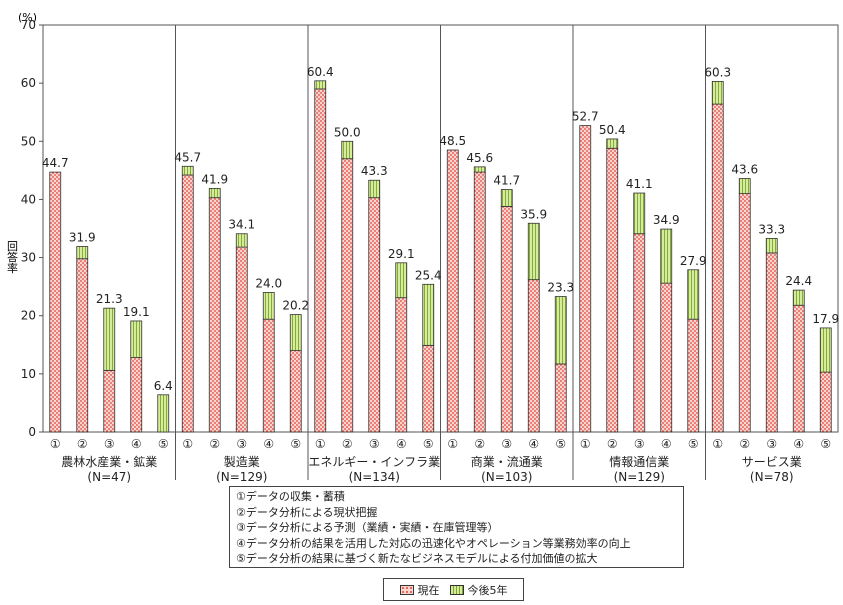 The height and width of the screenshot is (605, 843). What do you see at coordinates (109, 477) in the screenshot?
I see `group-n-label: (N=47)` at bounding box center [109, 477].